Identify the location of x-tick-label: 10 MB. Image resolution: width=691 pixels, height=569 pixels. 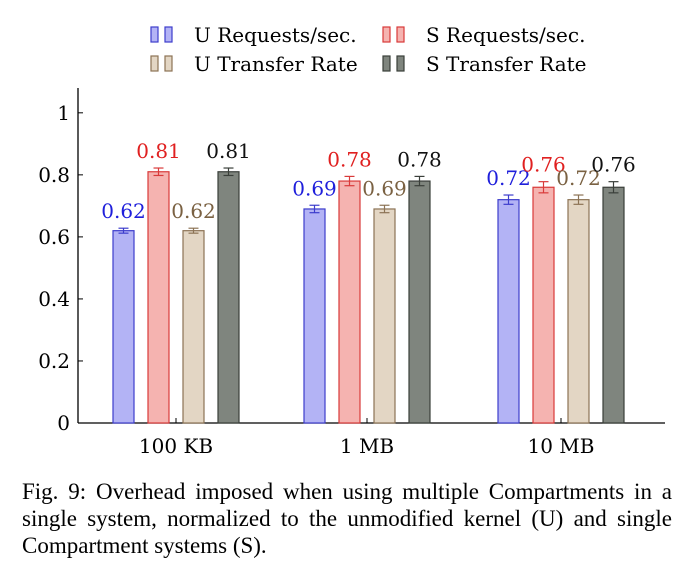
(561, 446).